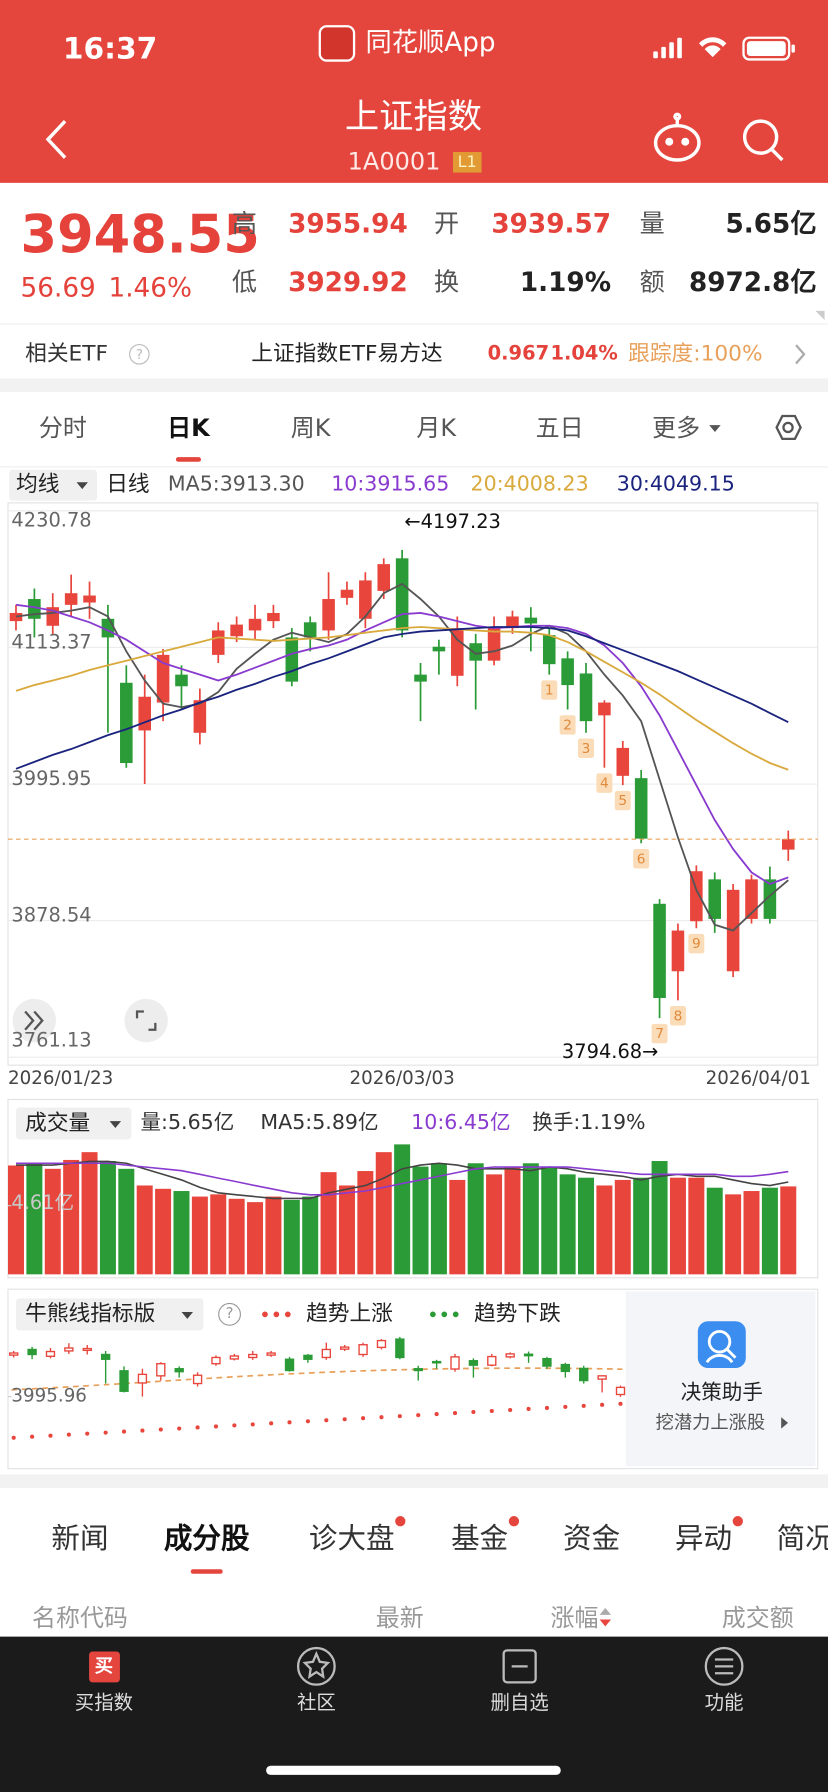 This screenshot has height=1792, width=828. What do you see at coordinates (652, 224) in the screenshot?
I see `quote-field-label: 量` at bounding box center [652, 224].